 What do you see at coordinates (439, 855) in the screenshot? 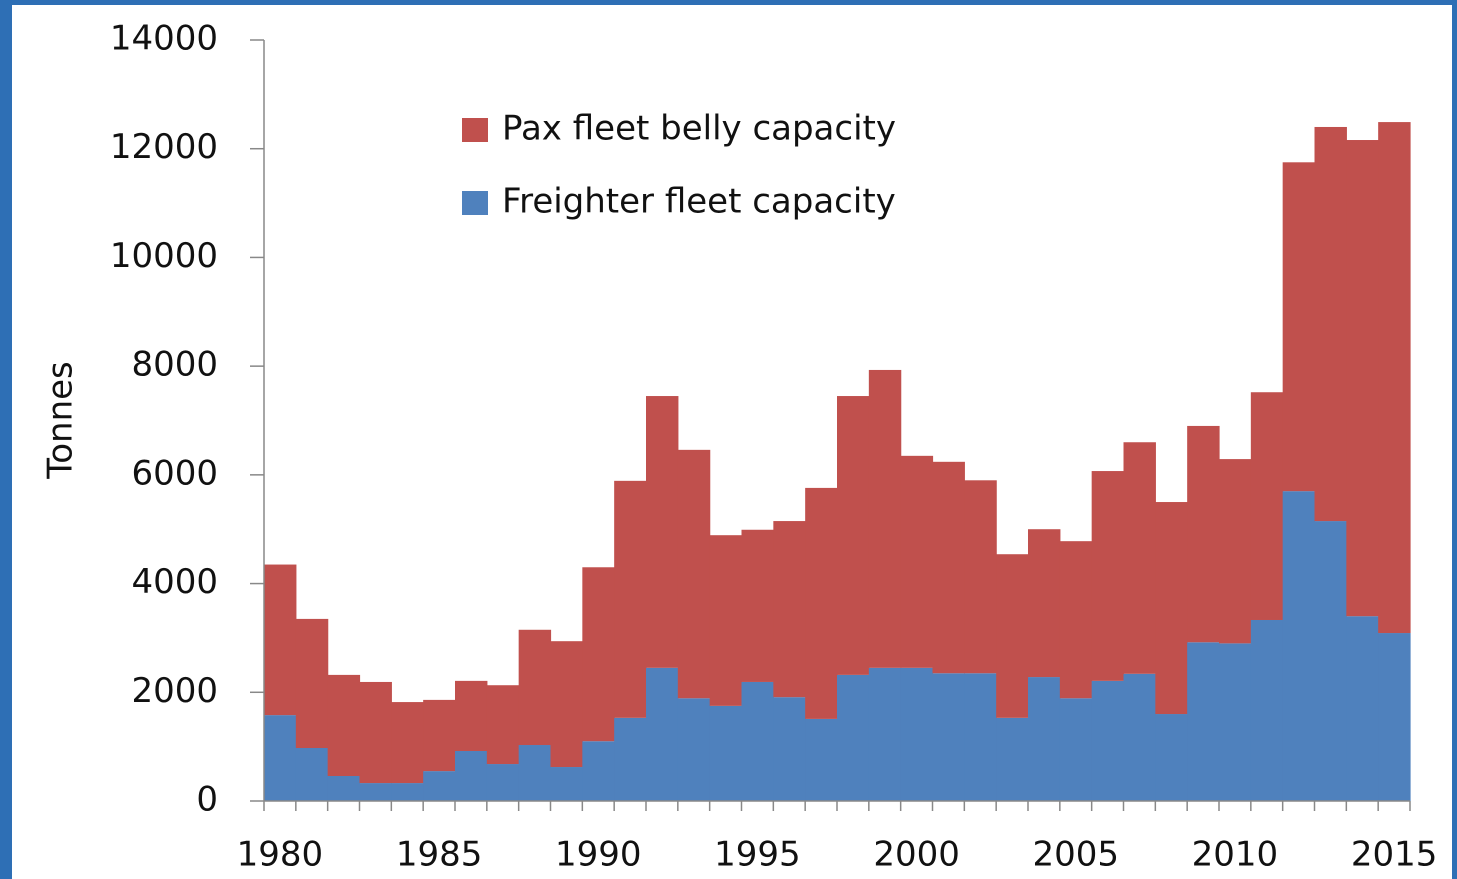
I see `x-tick-label: 1985` at bounding box center [439, 855].